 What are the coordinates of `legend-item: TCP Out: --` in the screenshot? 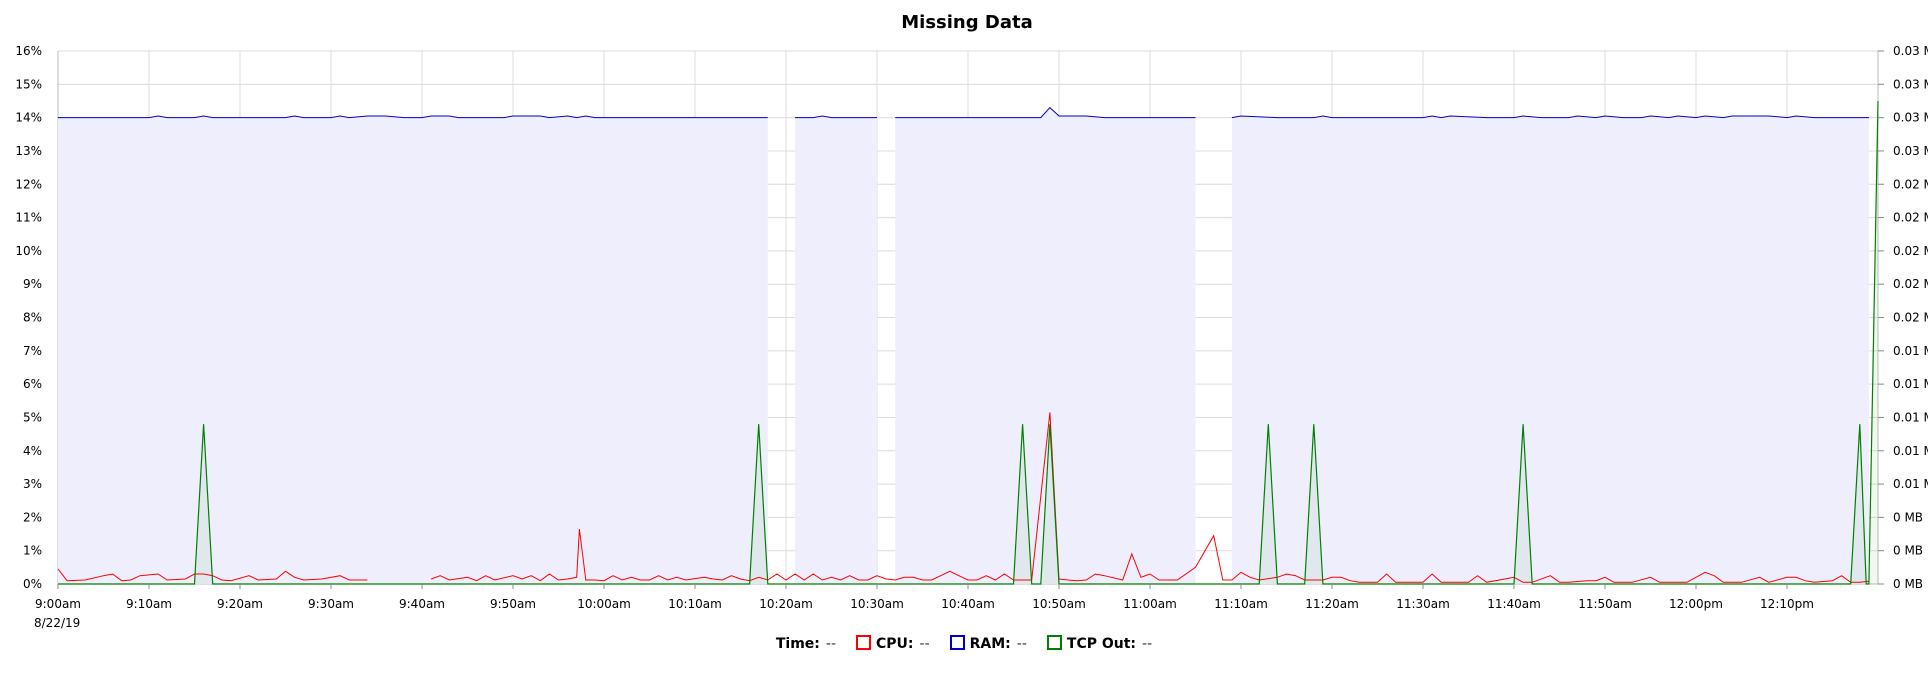 It's located at (1099, 643).